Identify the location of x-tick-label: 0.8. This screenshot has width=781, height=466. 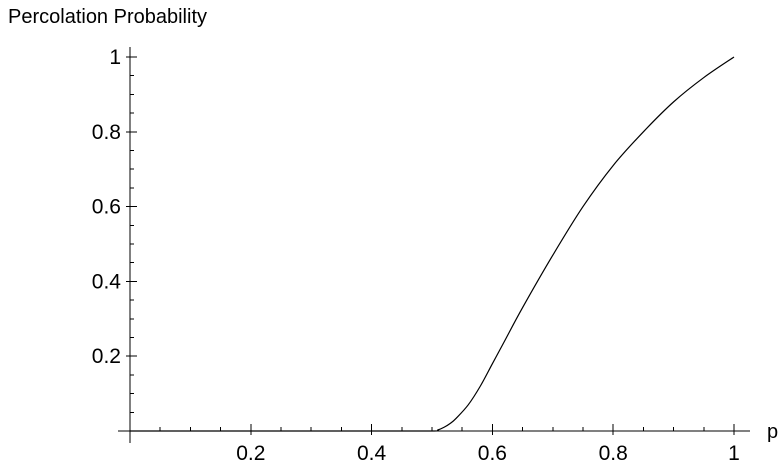
(613, 453).